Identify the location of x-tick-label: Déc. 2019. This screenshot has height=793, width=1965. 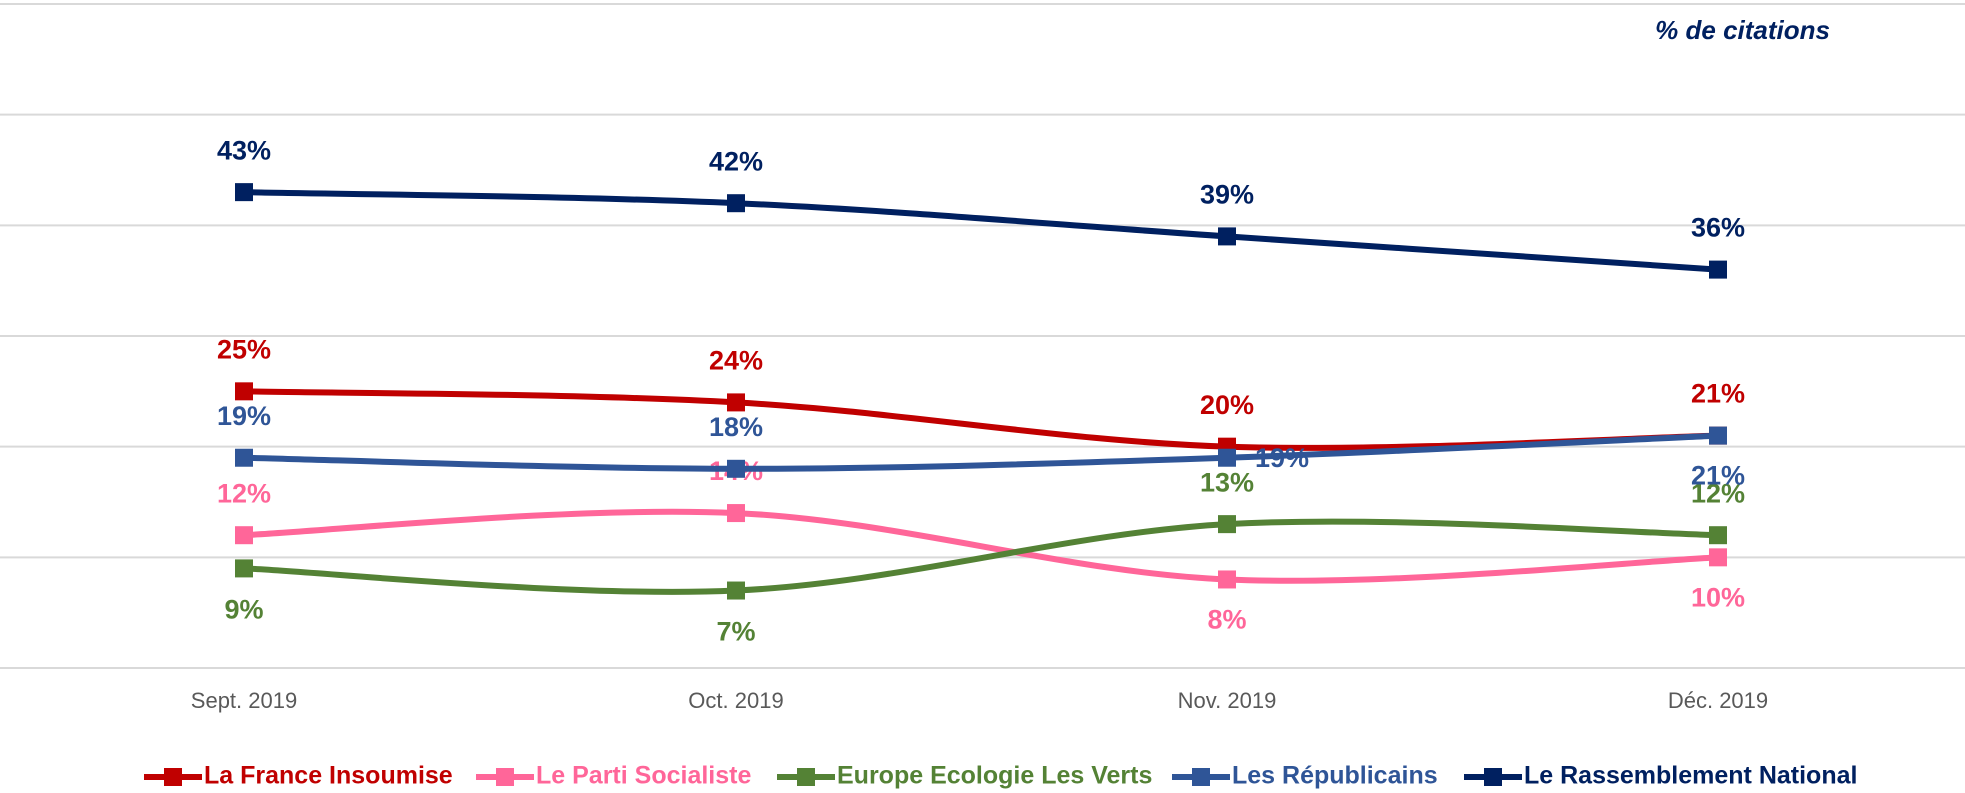
(1718, 700).